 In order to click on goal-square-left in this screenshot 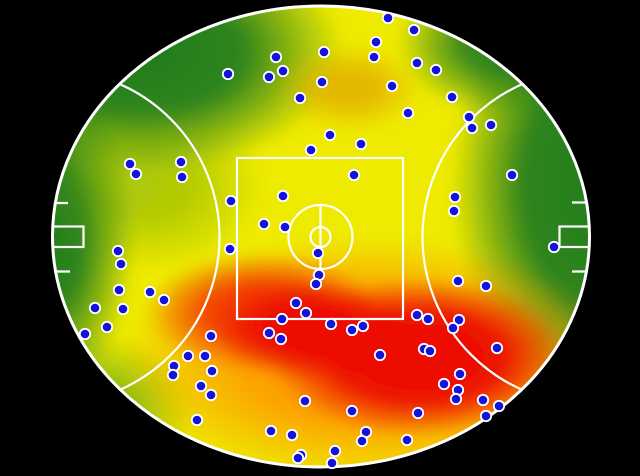, I will do `click(68, 237)`.